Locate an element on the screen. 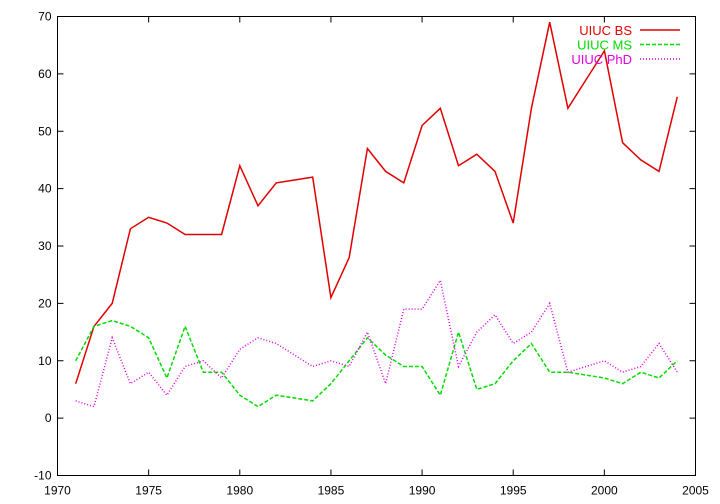 This screenshot has width=720, height=504. y-tick-label: 20 is located at coordinates (45, 303).